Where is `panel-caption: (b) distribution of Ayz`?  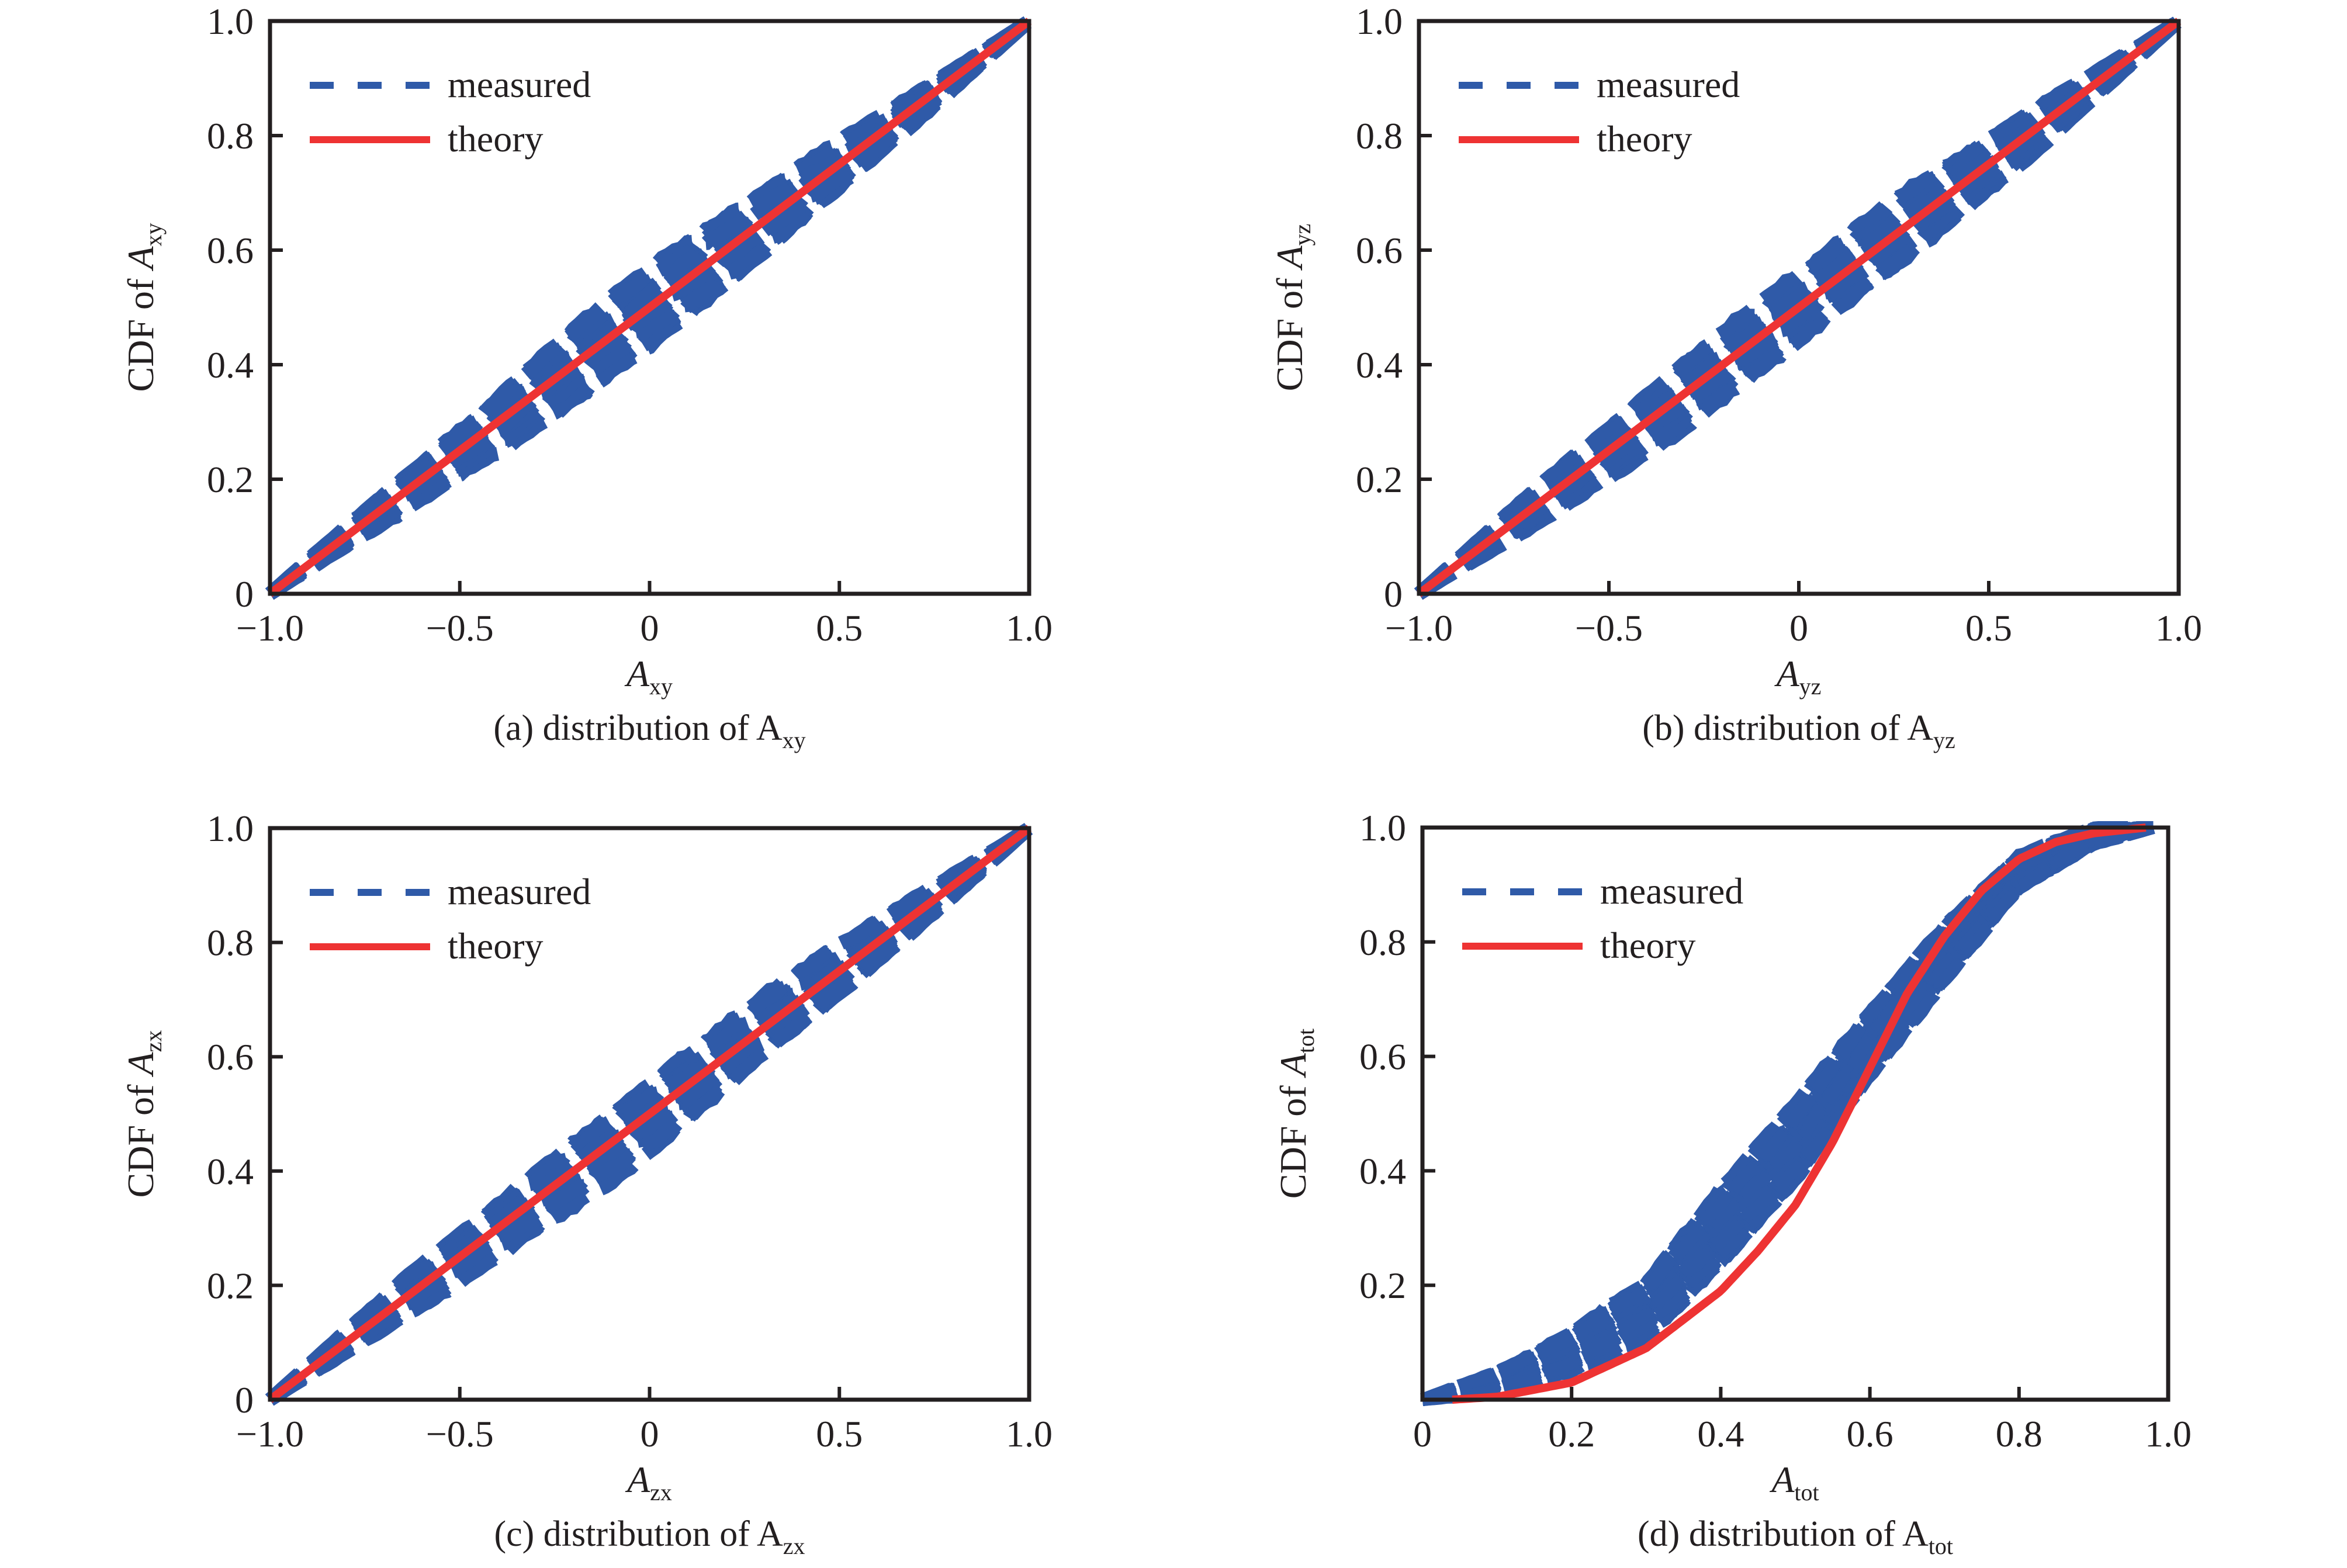 panel-caption: (b) distribution of Ayz is located at coordinates (1798, 730).